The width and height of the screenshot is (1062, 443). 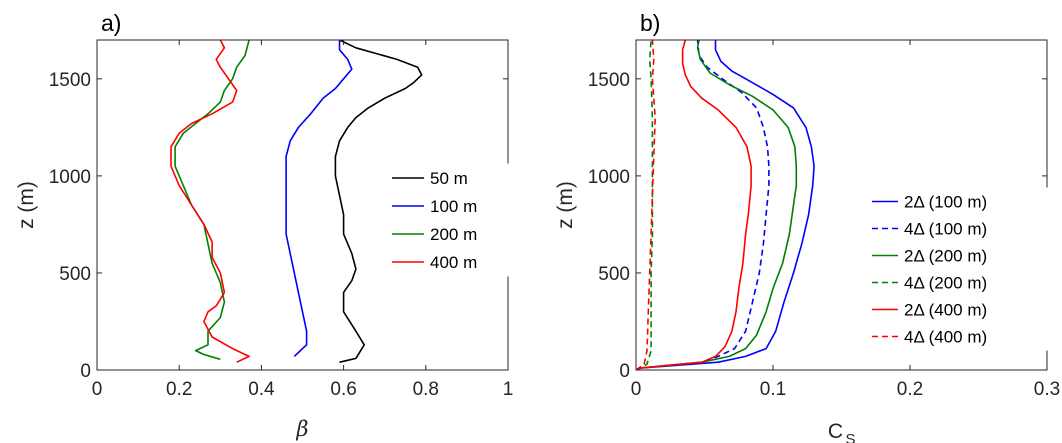 I want to click on legend-entry: 100 m, so click(x=453, y=206).